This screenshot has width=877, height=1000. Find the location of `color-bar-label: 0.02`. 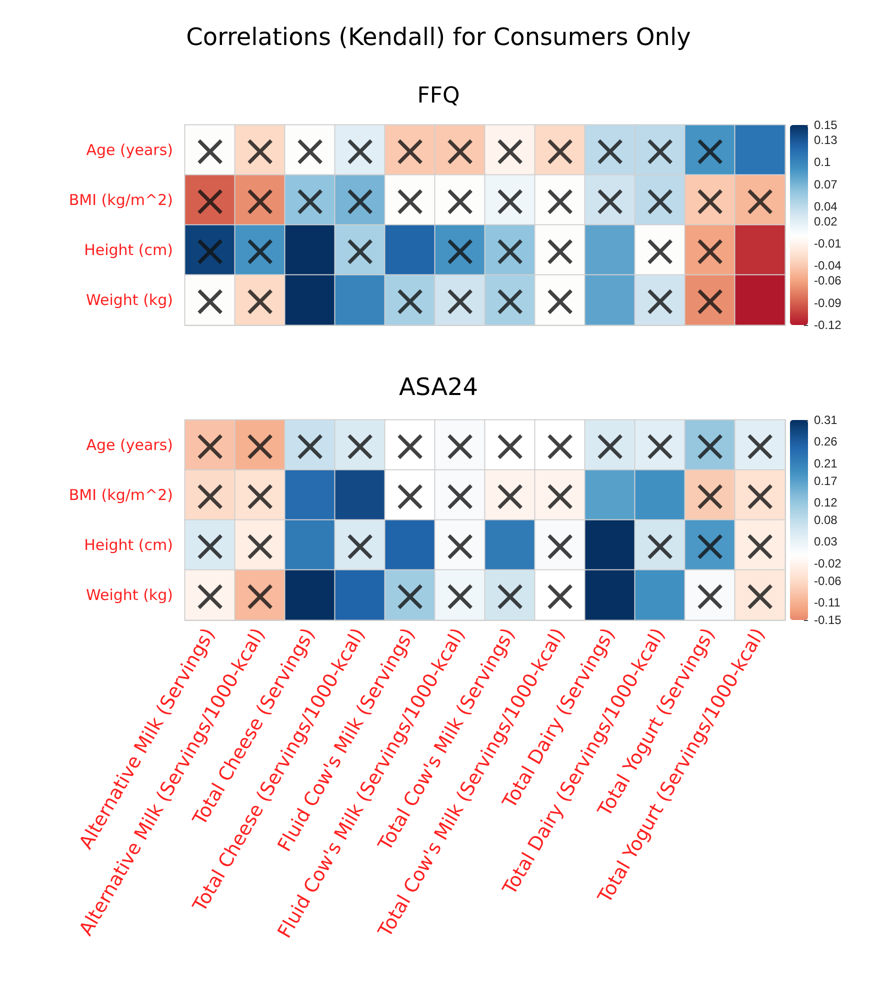

color-bar-label: 0.02 is located at coordinates (826, 221).